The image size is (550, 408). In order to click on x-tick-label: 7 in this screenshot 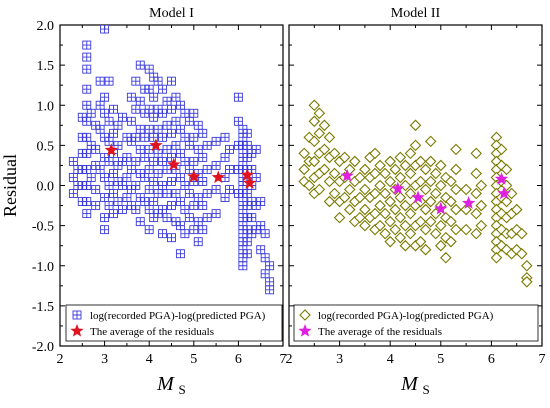, I will do `click(283, 359)`.